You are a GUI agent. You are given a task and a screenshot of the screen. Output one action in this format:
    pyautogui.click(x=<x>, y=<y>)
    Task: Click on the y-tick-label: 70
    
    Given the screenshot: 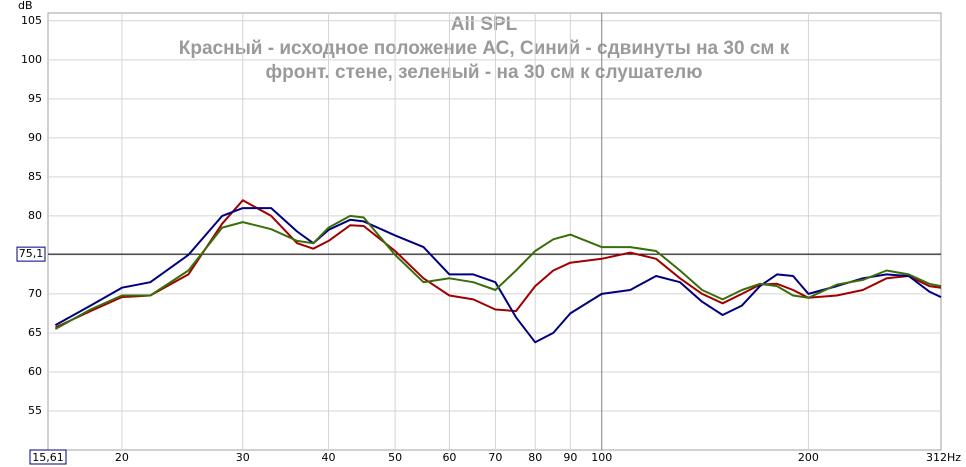 What is the action you would take?
    pyautogui.click(x=35, y=293)
    